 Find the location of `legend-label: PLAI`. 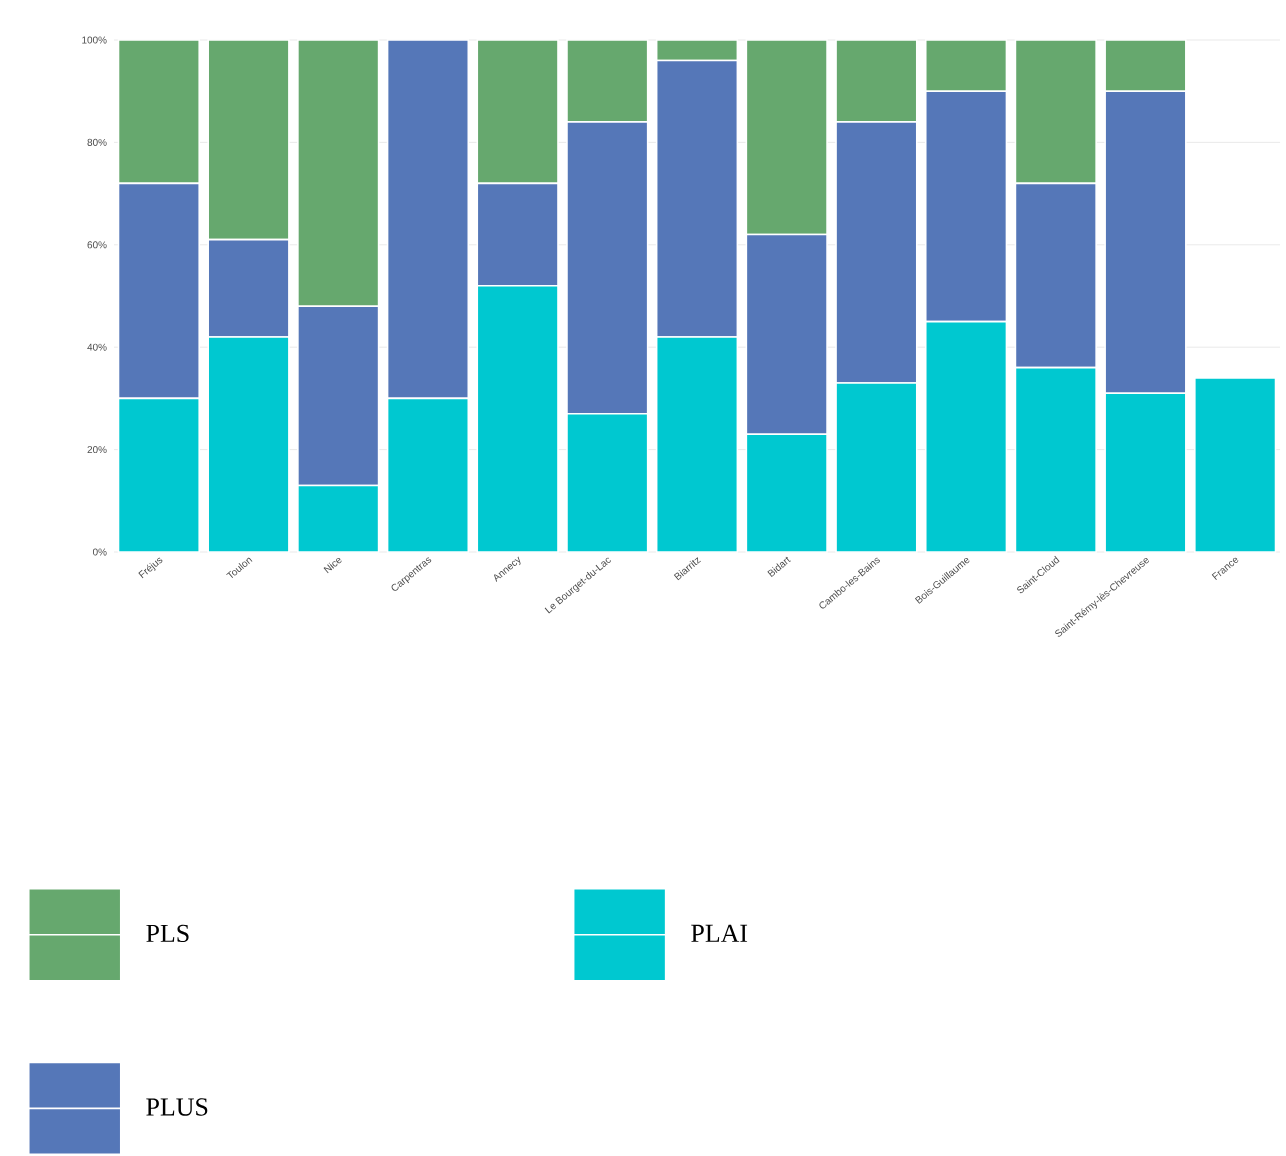

legend-label: PLAI is located at coordinates (719, 934).